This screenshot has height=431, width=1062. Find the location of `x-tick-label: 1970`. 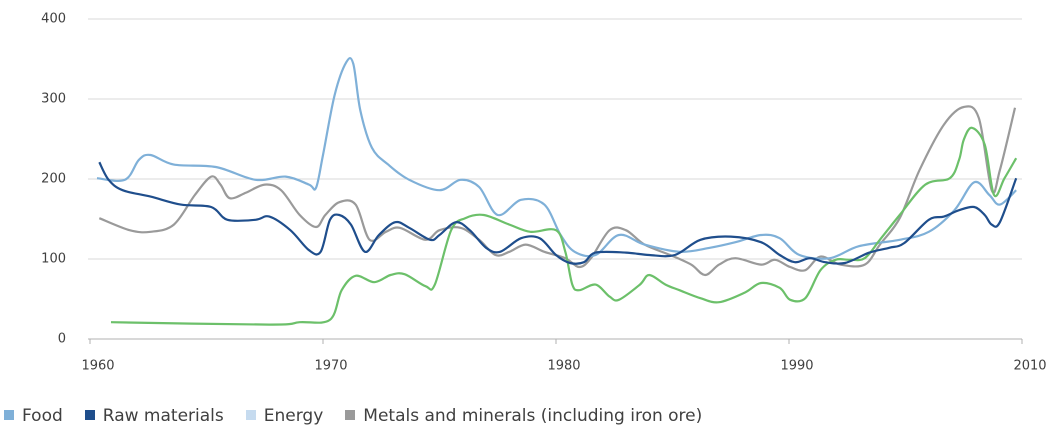

x-tick-label: 1970 is located at coordinates (330, 366).